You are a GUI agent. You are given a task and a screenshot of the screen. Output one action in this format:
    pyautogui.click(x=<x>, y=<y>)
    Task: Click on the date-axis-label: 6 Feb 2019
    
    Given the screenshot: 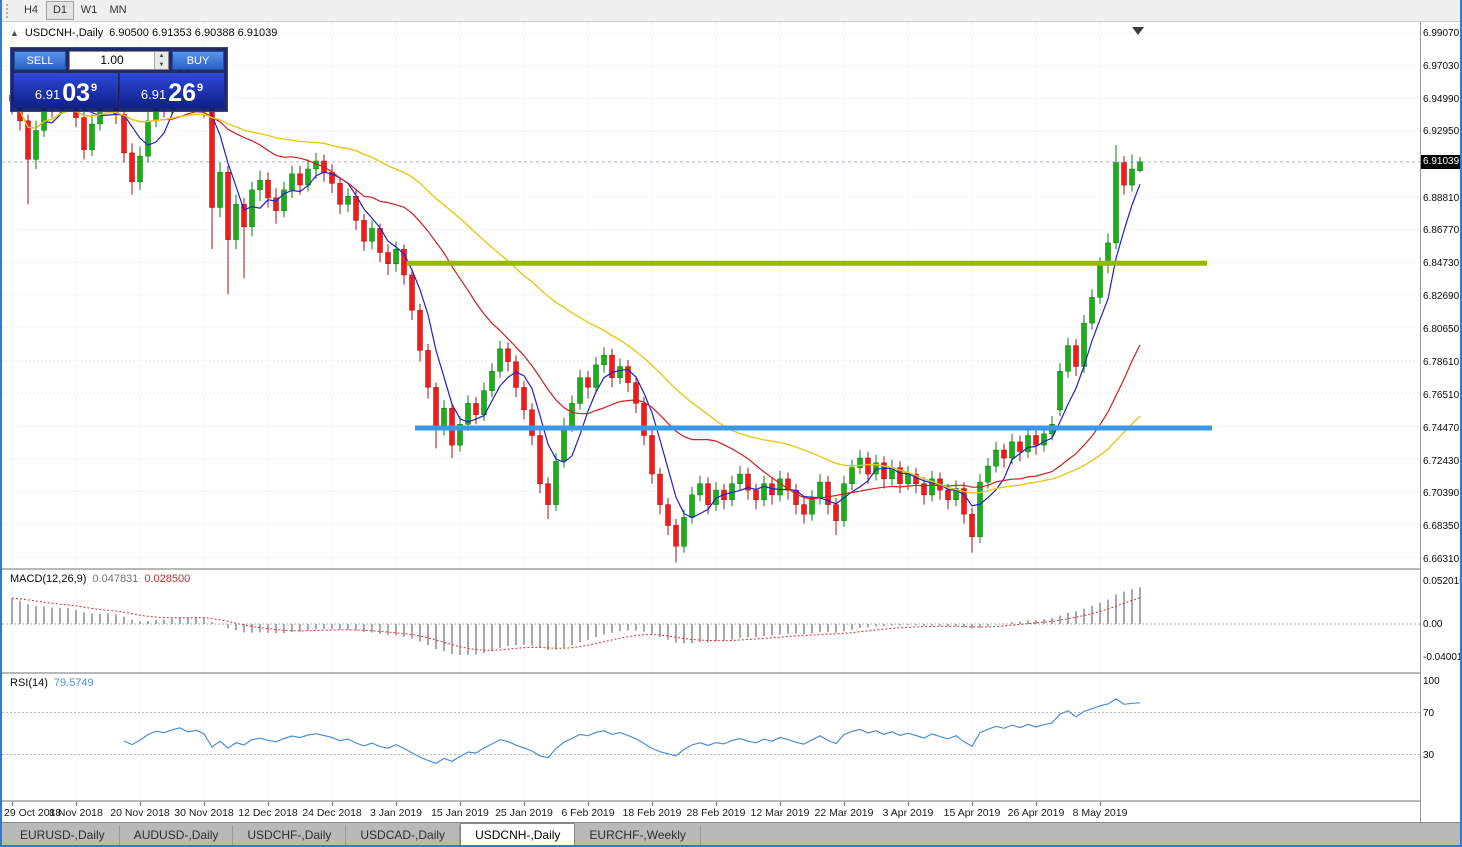 What is the action you would take?
    pyautogui.click(x=588, y=813)
    